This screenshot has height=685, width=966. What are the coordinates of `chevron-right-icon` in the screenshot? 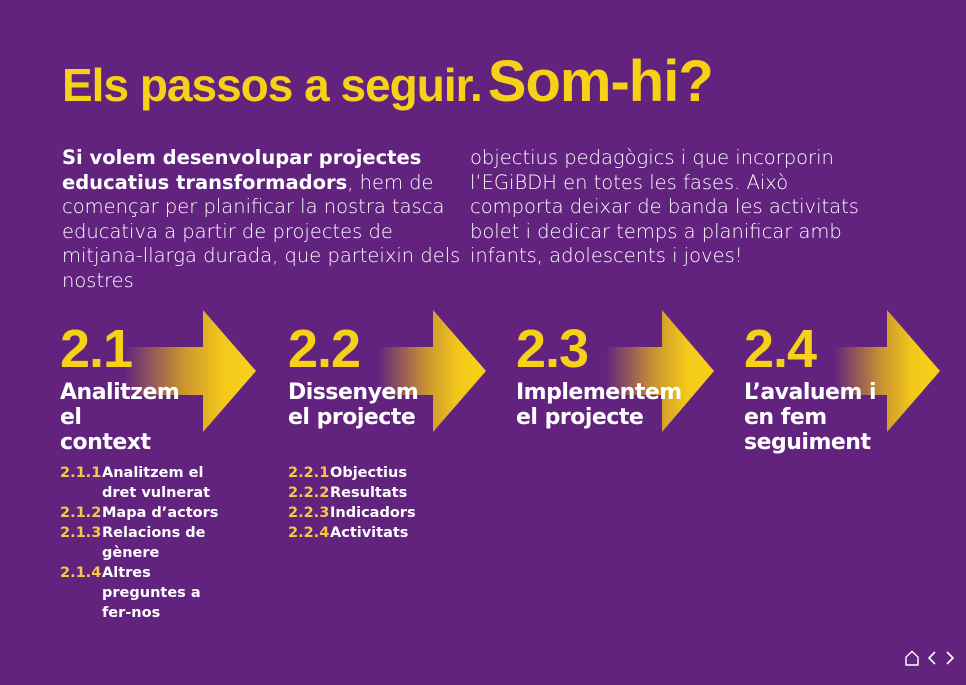 It's located at (950, 660).